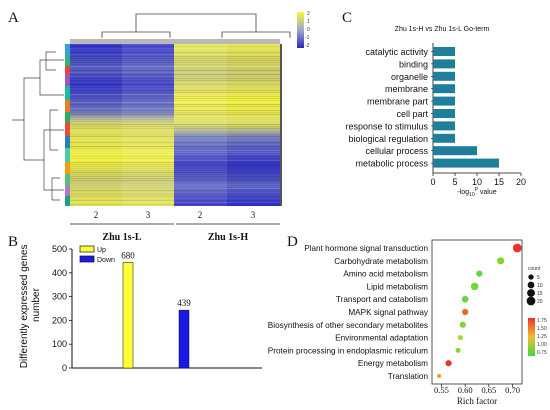 Image resolution: width=550 pixels, height=410 pixels. I want to click on color-legend-label: 1.25, so click(542, 337).